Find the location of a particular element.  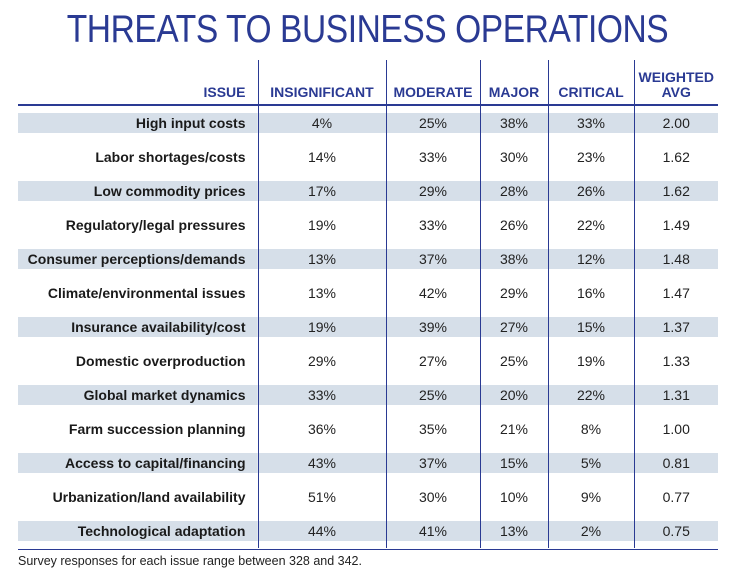

table-row: Global market dynamics 33% 25% 20% 22% 1.31 is located at coordinates (368, 395).